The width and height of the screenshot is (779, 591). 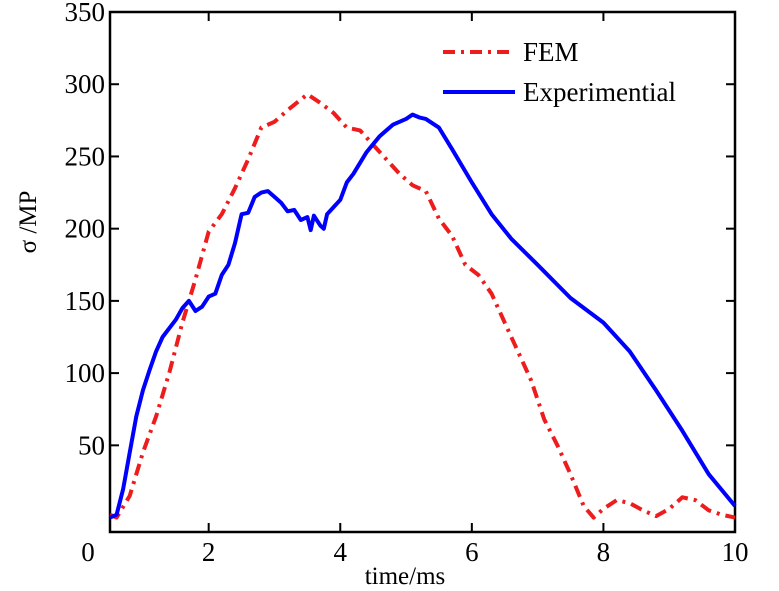 What do you see at coordinates (559, 72) in the screenshot?
I see `legend: FEM Experimential` at bounding box center [559, 72].